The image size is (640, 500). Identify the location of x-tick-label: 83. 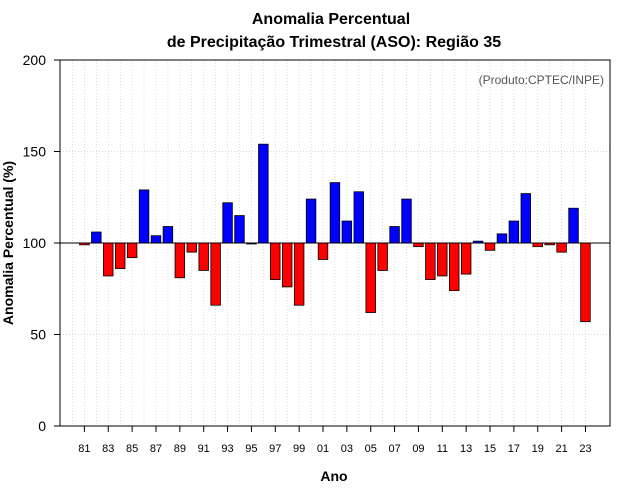
(108, 449).